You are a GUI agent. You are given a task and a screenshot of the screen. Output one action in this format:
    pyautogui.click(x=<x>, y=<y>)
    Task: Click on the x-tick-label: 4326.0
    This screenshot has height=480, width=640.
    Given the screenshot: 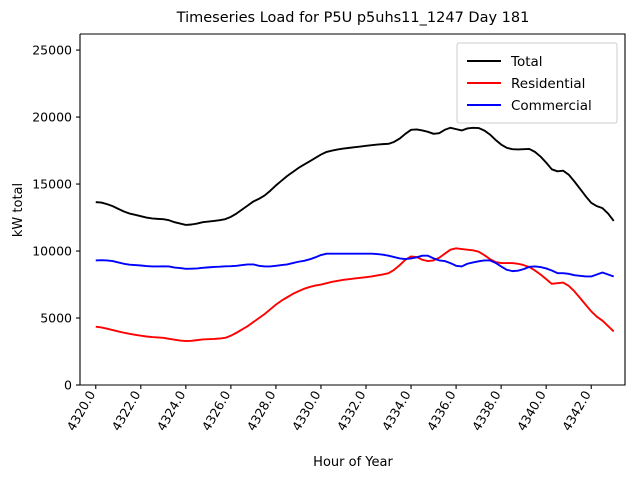 What is the action you would take?
    pyautogui.click(x=216, y=410)
    